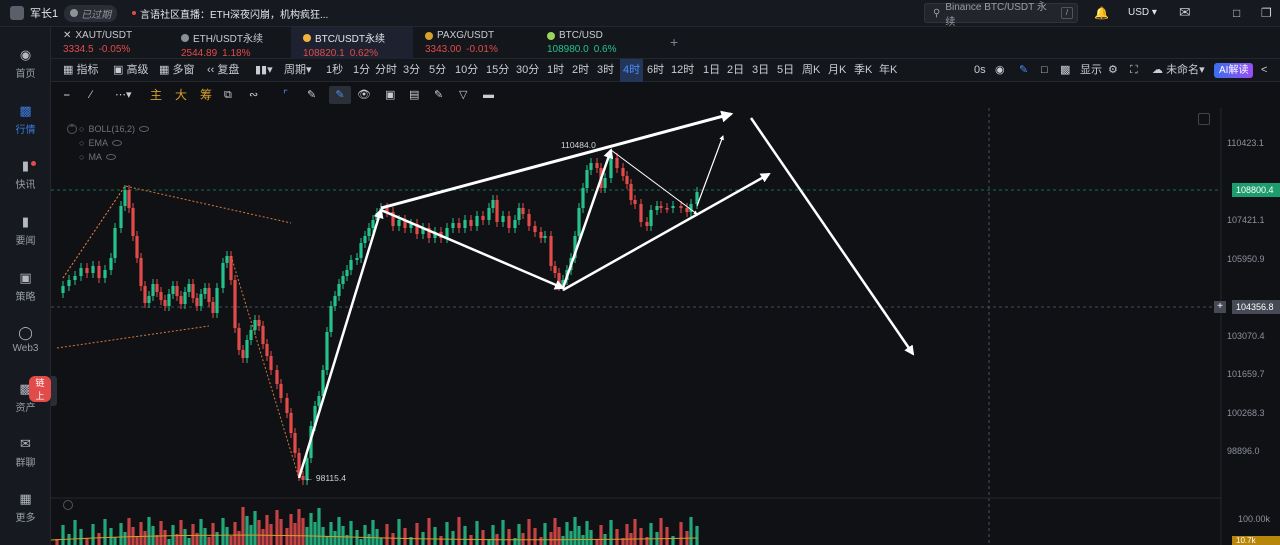  Describe the element at coordinates (474, 43) in the screenshot. I see `tab-paxg: PAXG/USDT 3343.00 -0.01%` at that location.